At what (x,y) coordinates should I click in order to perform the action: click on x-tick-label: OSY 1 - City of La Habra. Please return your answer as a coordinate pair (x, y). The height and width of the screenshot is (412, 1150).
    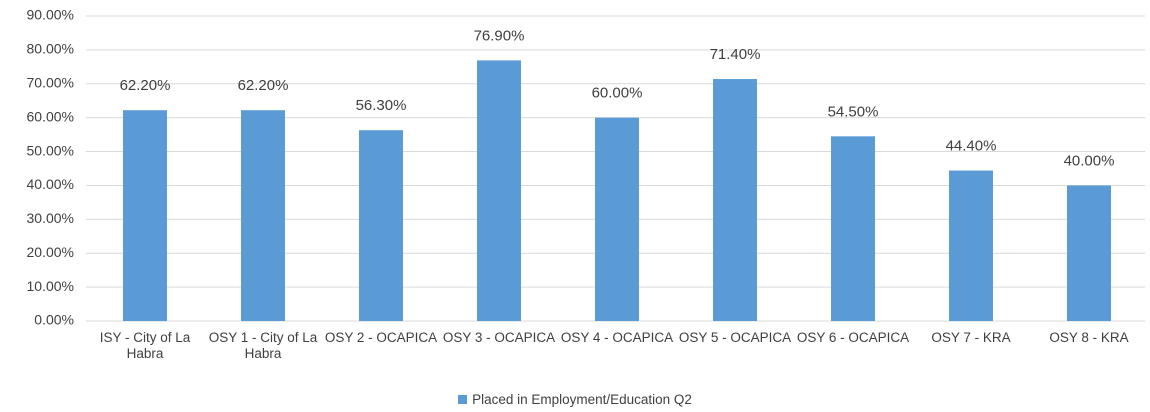
    Looking at the image, I should click on (263, 345).